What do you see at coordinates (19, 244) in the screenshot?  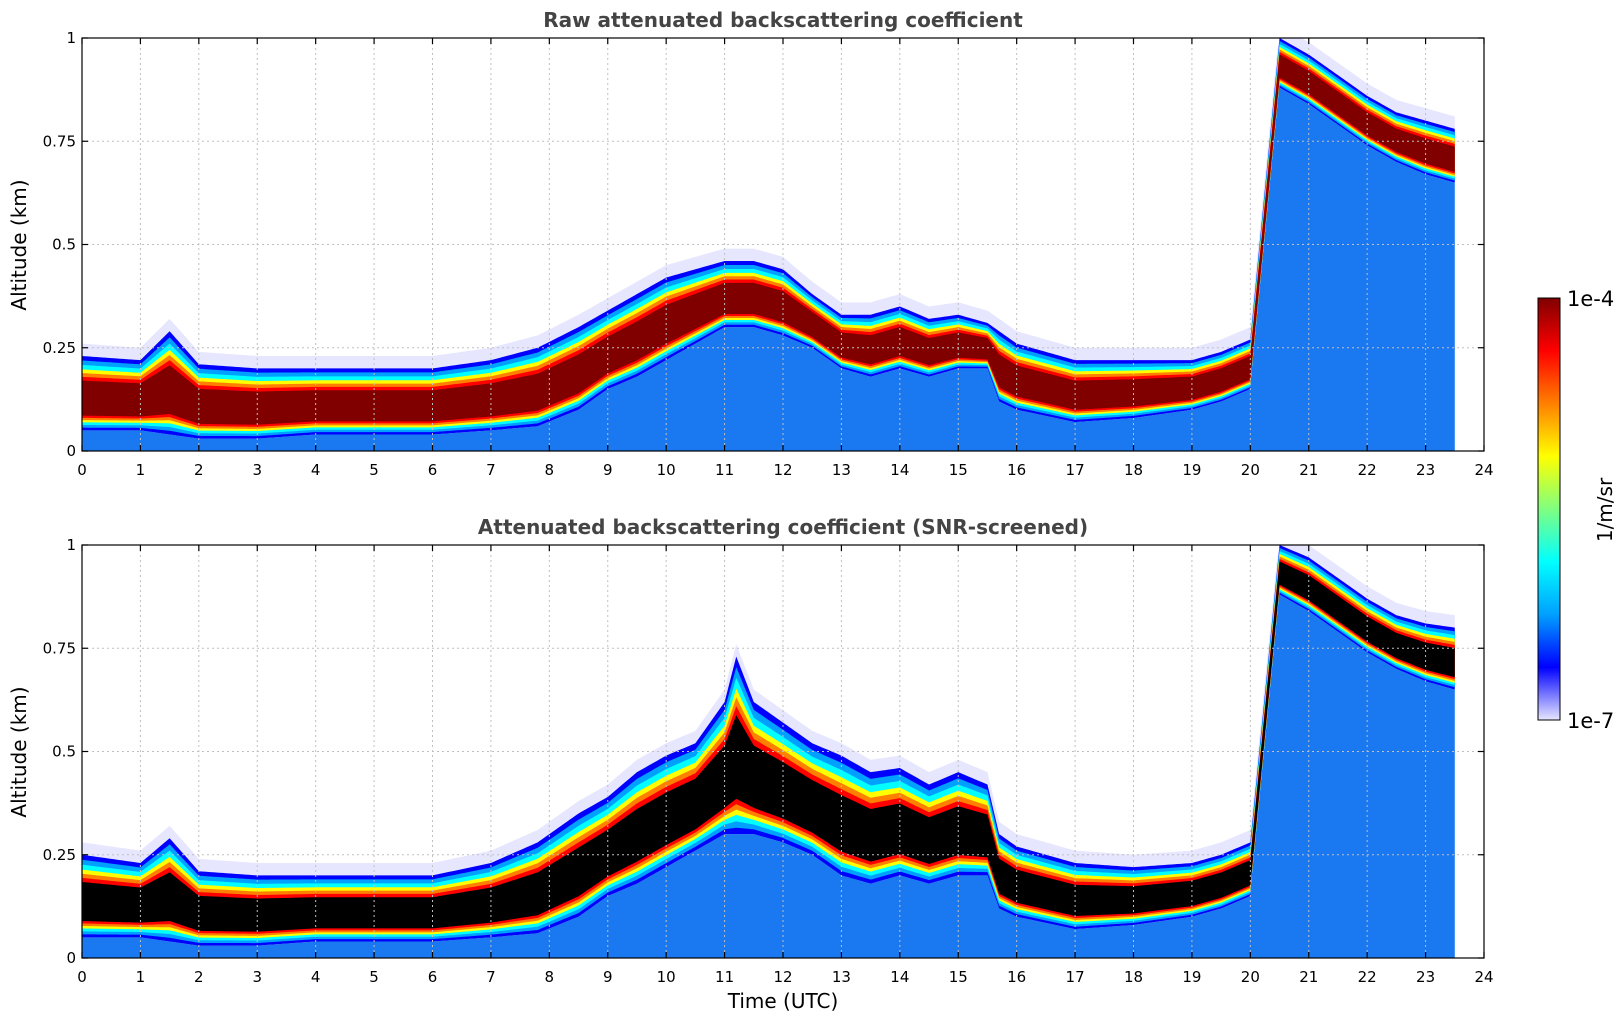 I see `raw-y-axis-label: Altitude (km)` at bounding box center [19, 244].